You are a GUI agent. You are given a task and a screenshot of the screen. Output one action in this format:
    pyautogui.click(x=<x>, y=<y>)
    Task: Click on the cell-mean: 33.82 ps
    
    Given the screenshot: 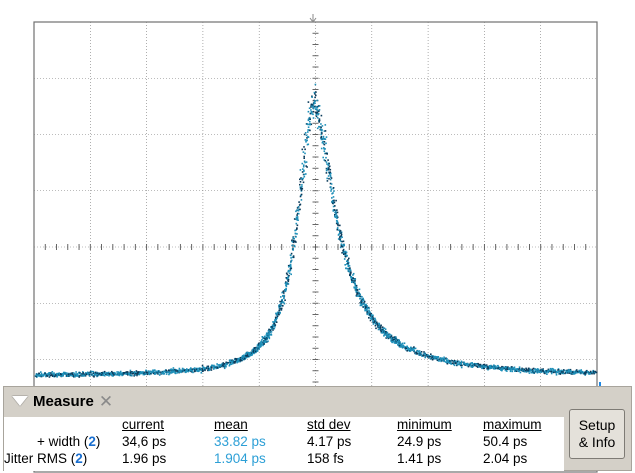 What is the action you would take?
    pyautogui.click(x=240, y=441)
    